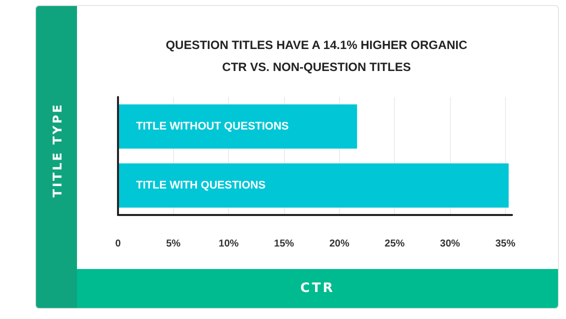 Image resolution: width=566 pixels, height=319 pixels. Describe the element at coordinates (57, 150) in the screenshot. I see `y-axis-title: TITLE TYPE` at that location.